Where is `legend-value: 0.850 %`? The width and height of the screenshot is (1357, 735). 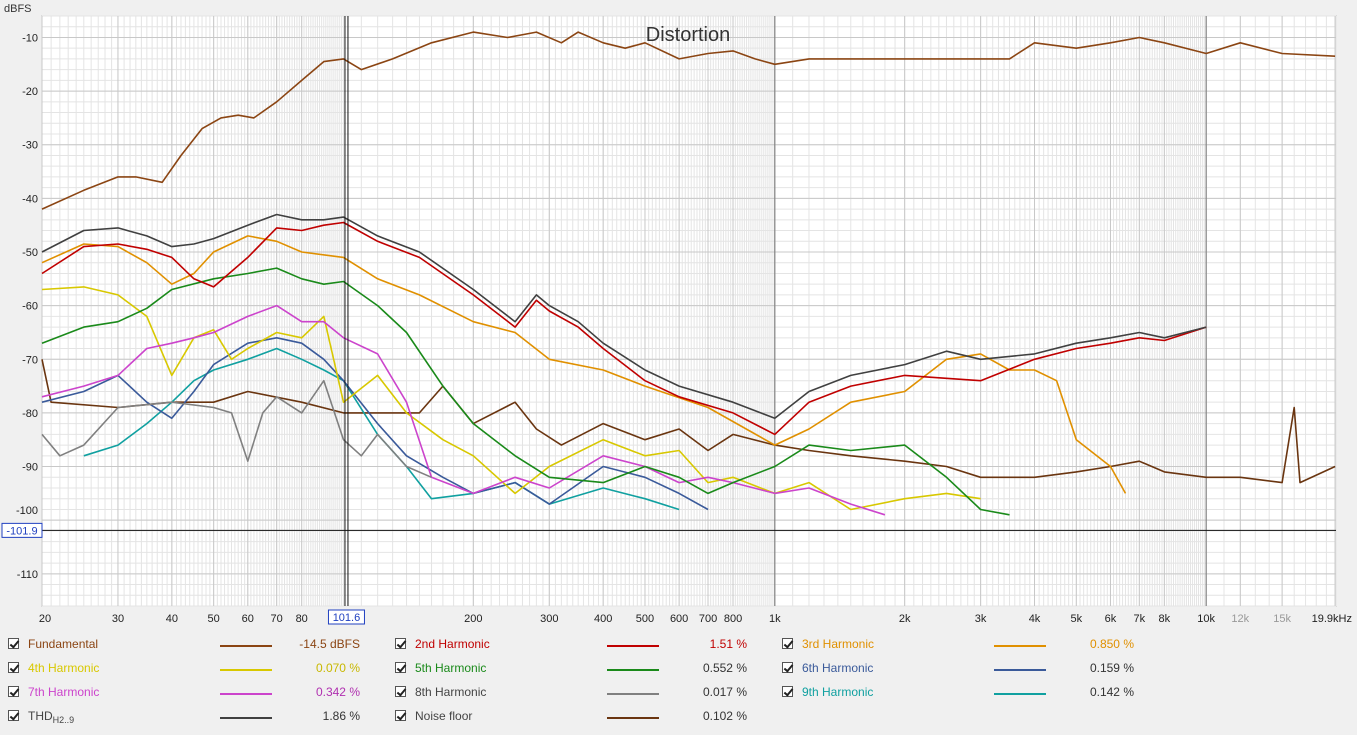
legend-value: 0.850 % is located at coordinates (1111, 644).